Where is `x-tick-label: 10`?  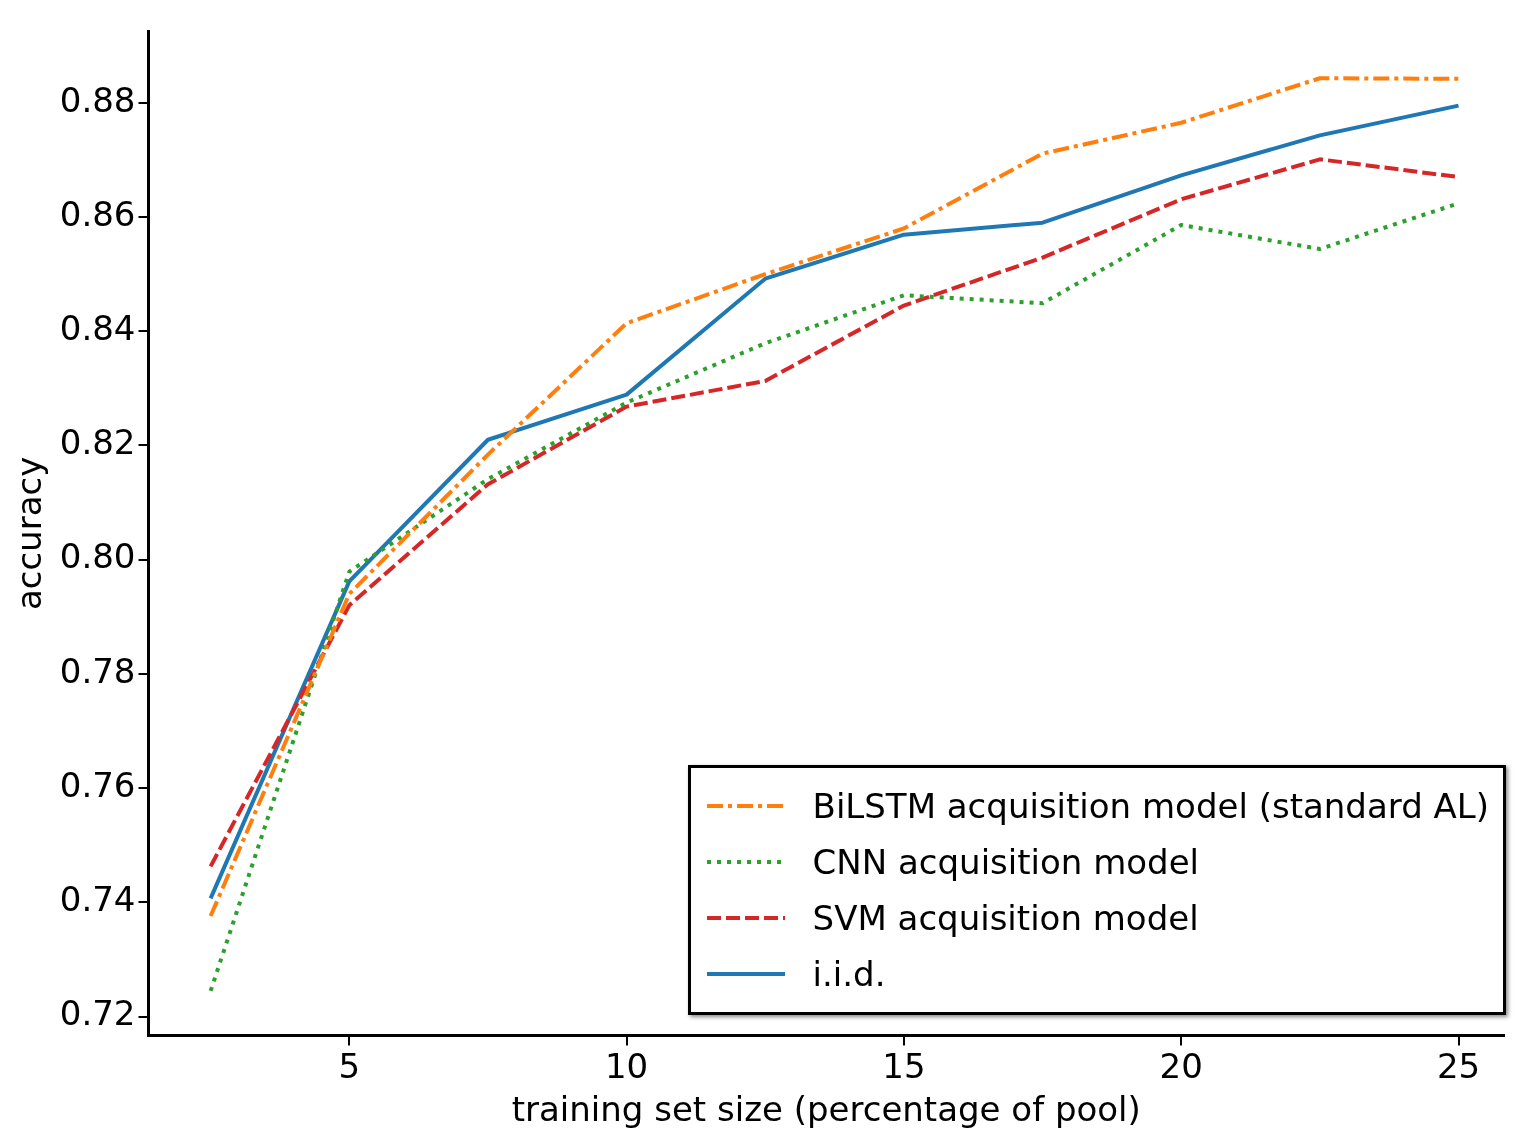
x-tick-label: 10 is located at coordinates (626, 1065).